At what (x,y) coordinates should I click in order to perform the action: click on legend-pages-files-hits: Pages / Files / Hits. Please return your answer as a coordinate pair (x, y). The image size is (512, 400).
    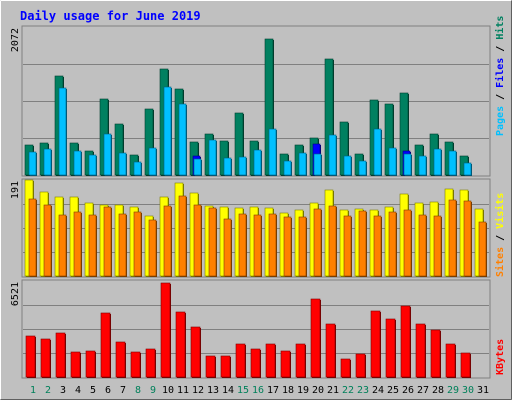
    Looking at the image, I should click on (500, 76).